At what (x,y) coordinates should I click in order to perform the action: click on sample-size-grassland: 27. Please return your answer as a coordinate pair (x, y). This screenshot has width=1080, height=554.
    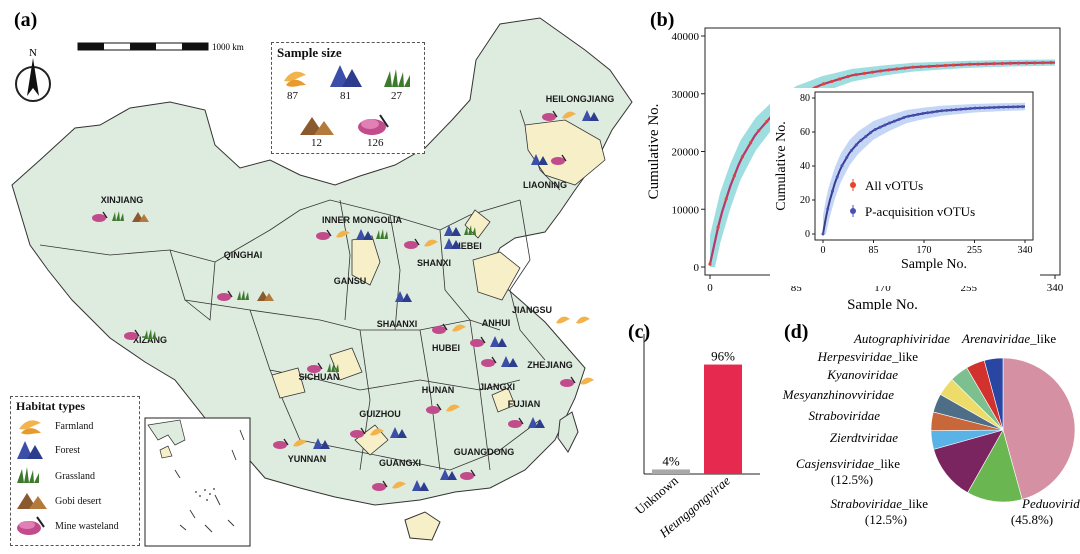
    Looking at the image, I should click on (396, 96).